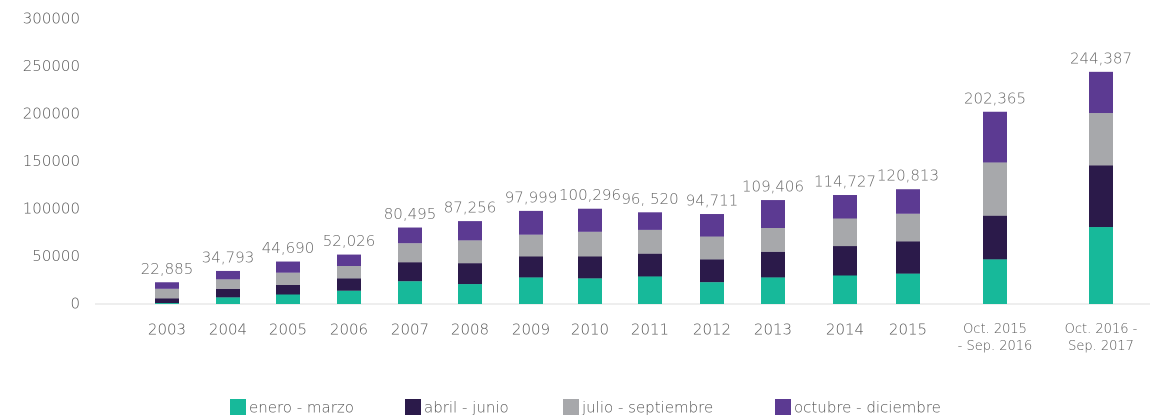  Describe the element at coordinates (51, 209) in the screenshot. I see `y-tick-label: 100000` at that location.